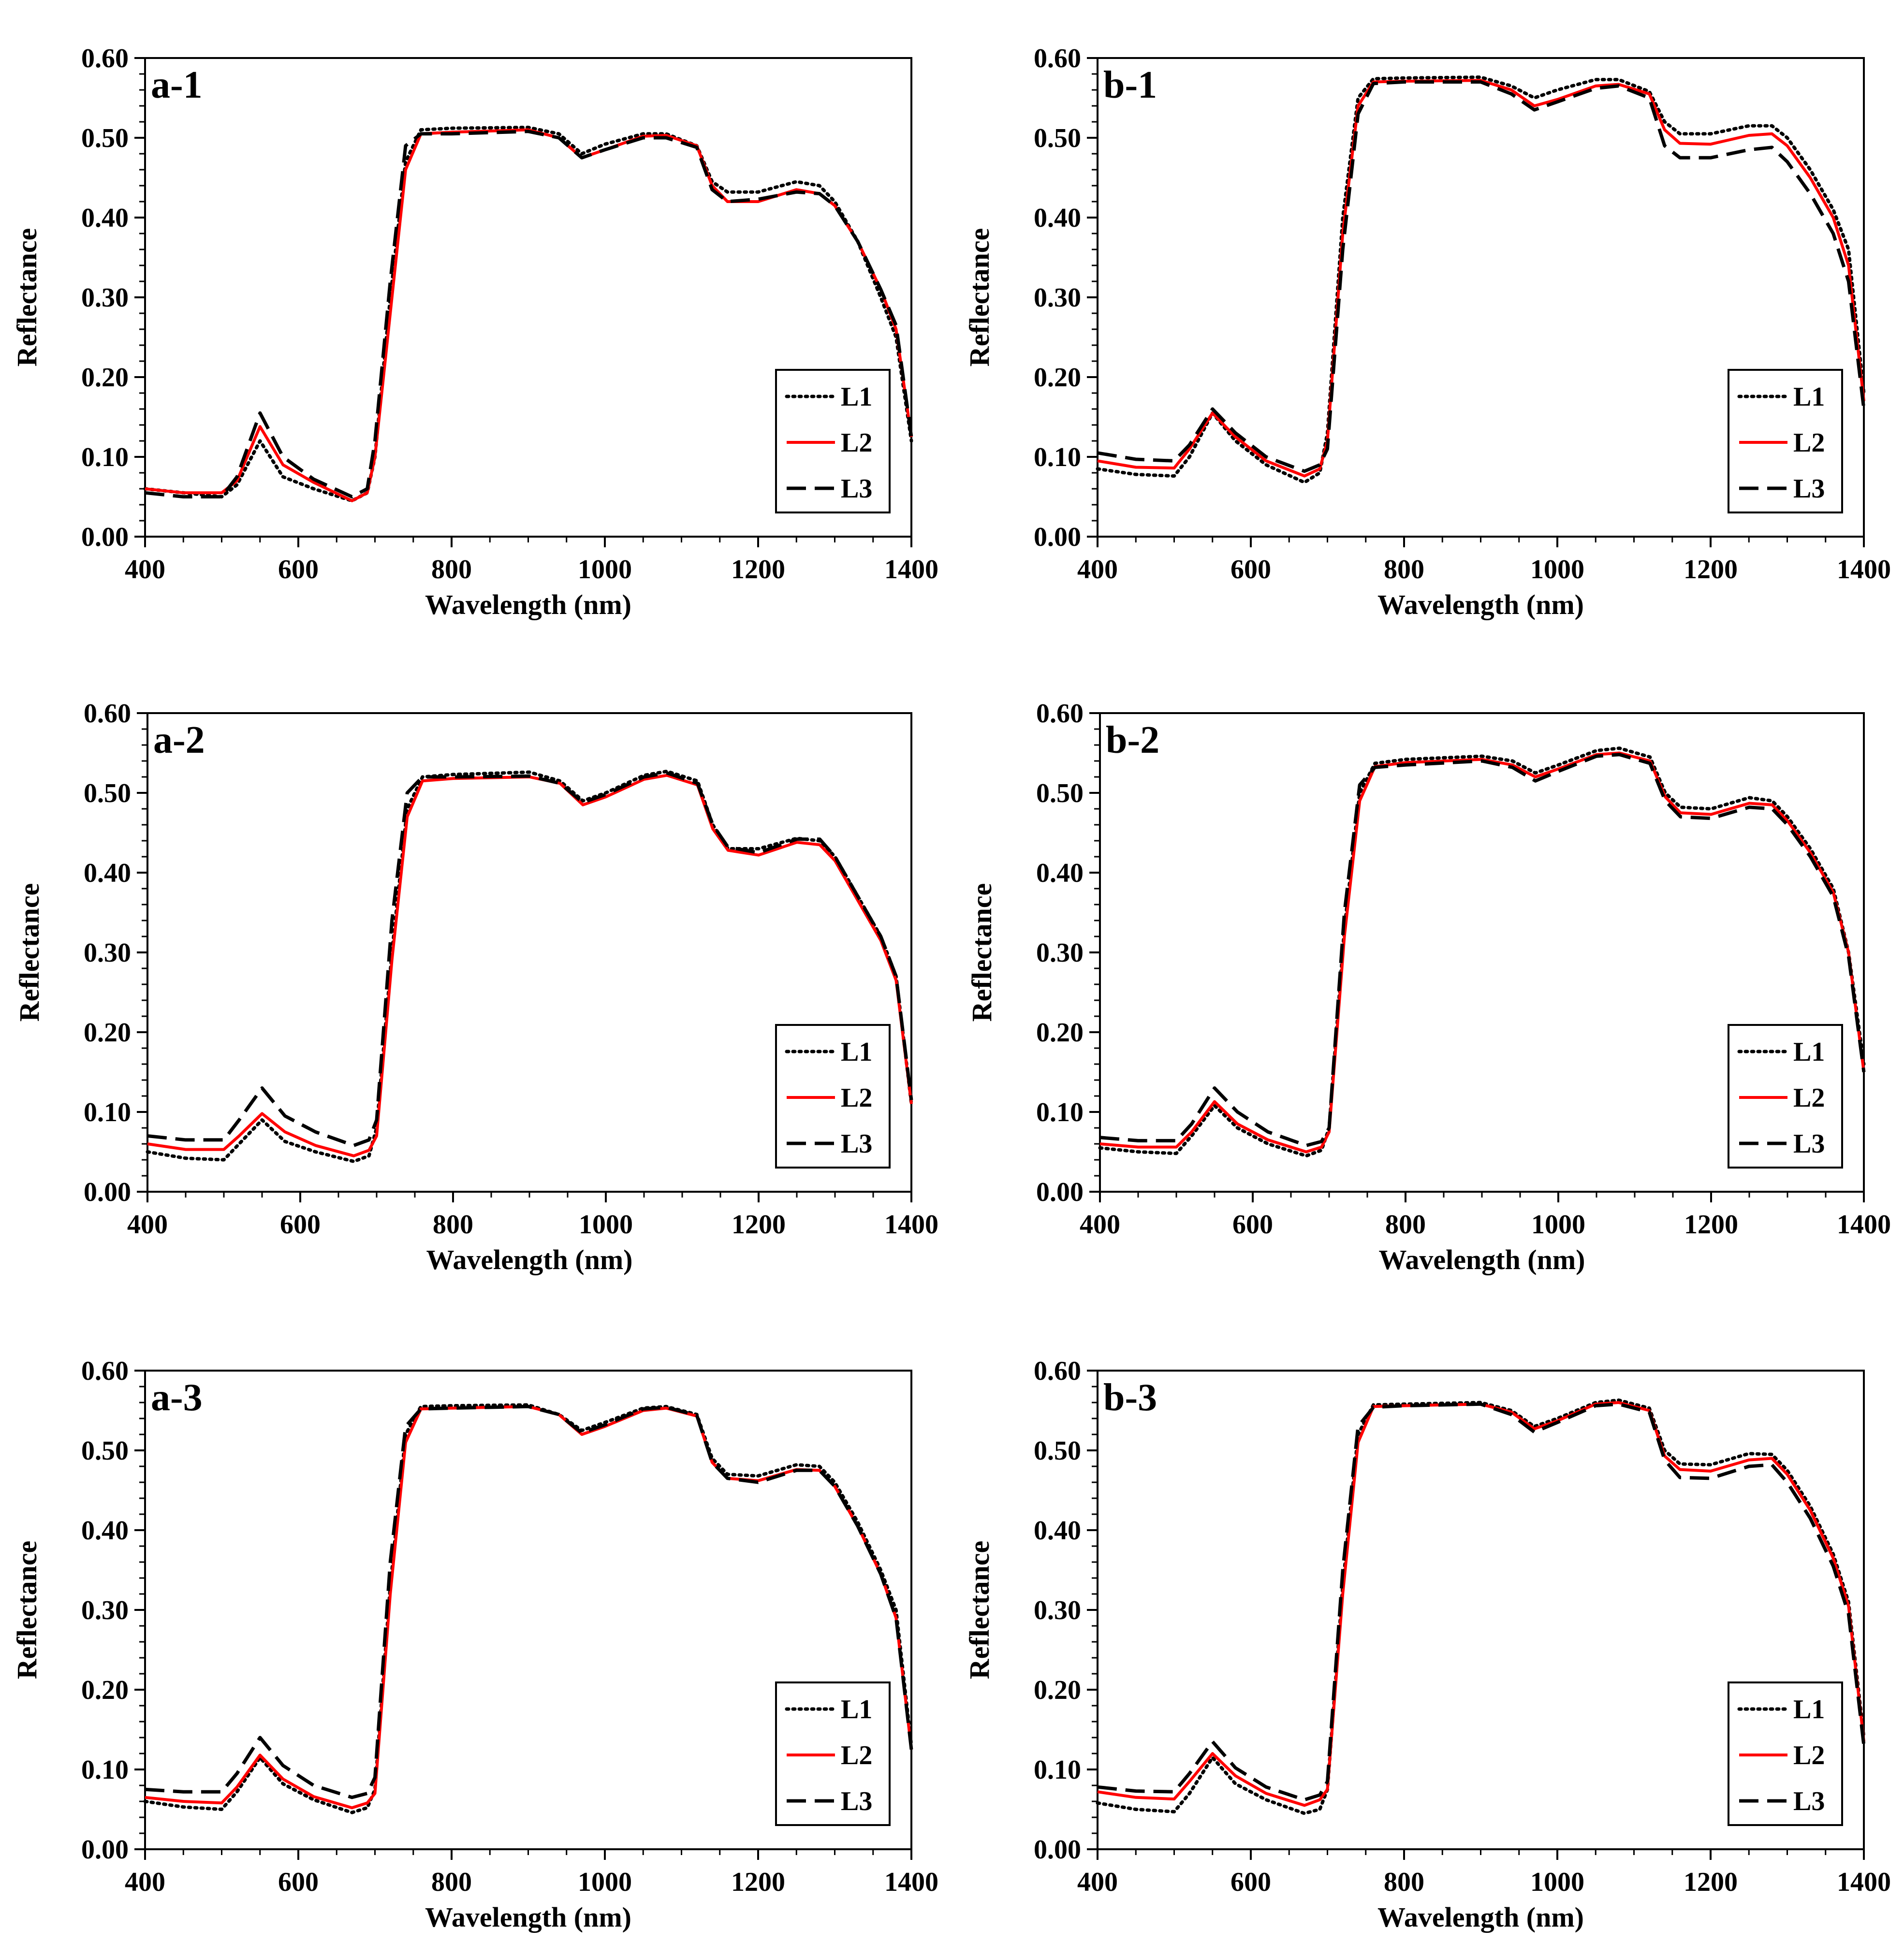 The width and height of the screenshot is (1904, 1944). Describe the element at coordinates (1130, 1397) in the screenshot. I see `panel-label: b-3` at that location.